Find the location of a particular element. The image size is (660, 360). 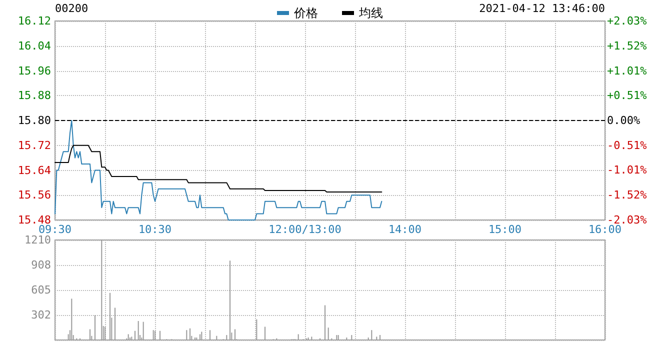

y-tick-label: 908 is located at coordinates (41, 265).